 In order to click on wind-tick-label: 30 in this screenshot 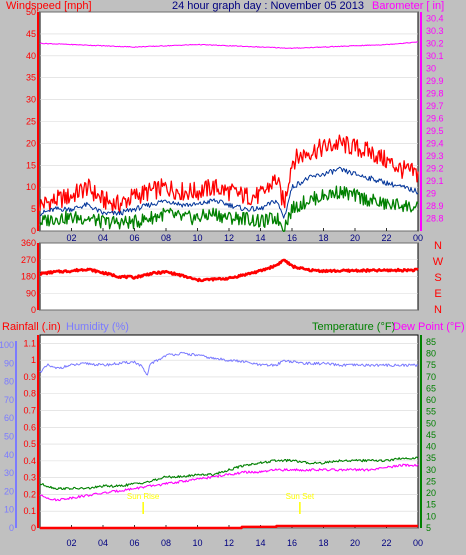, I will do `click(31, 100)`.